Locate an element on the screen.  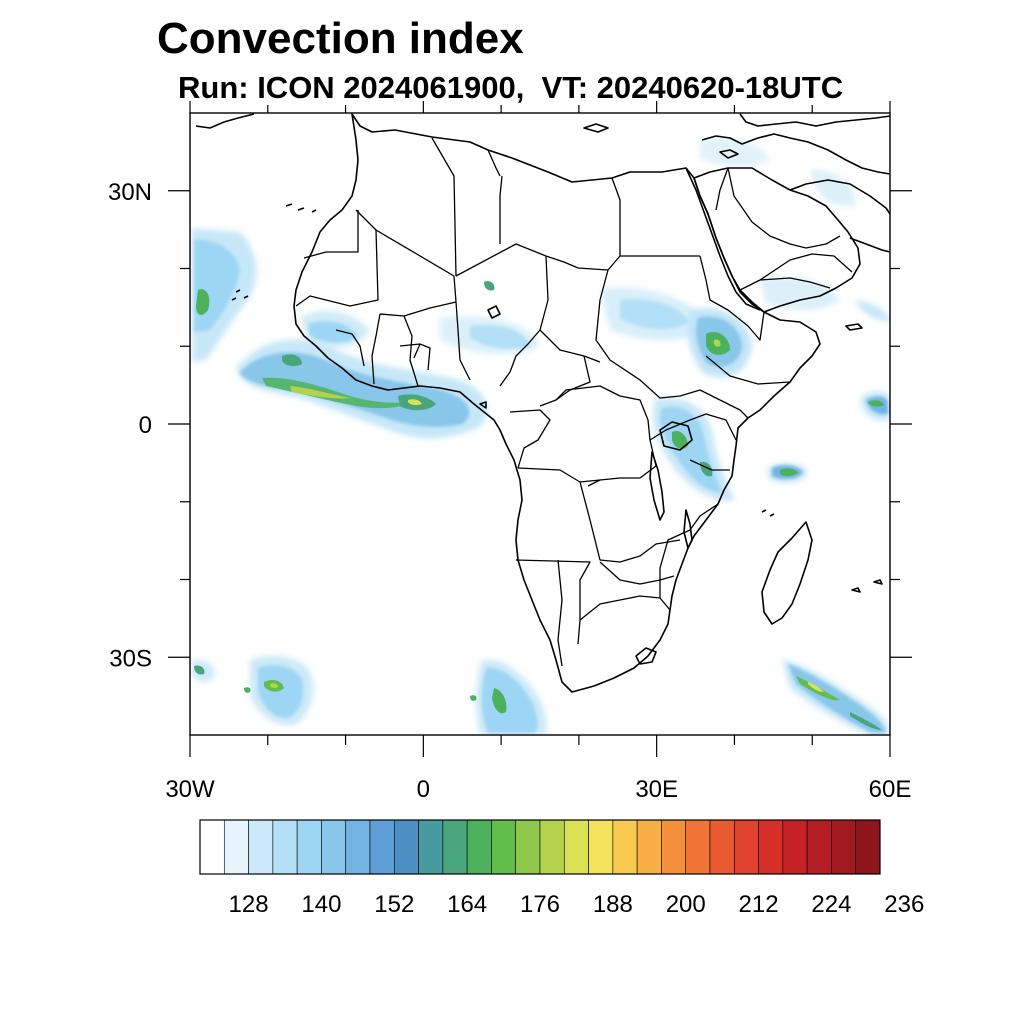
field-iran-halo is located at coordinates (833, 188).